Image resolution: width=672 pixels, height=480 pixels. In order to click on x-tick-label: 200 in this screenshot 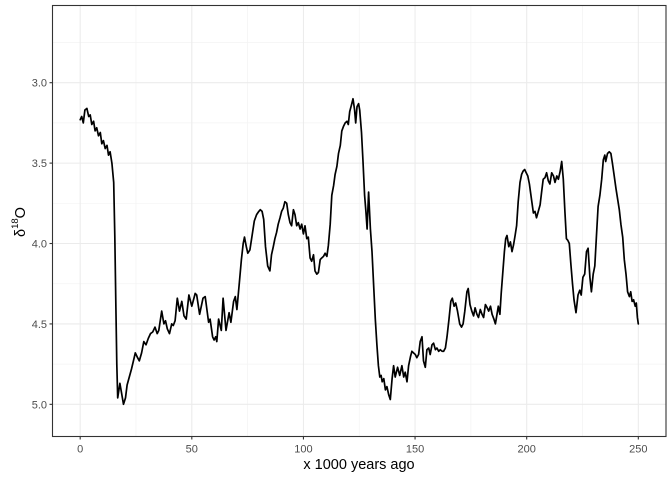, I will do `click(527, 450)`.